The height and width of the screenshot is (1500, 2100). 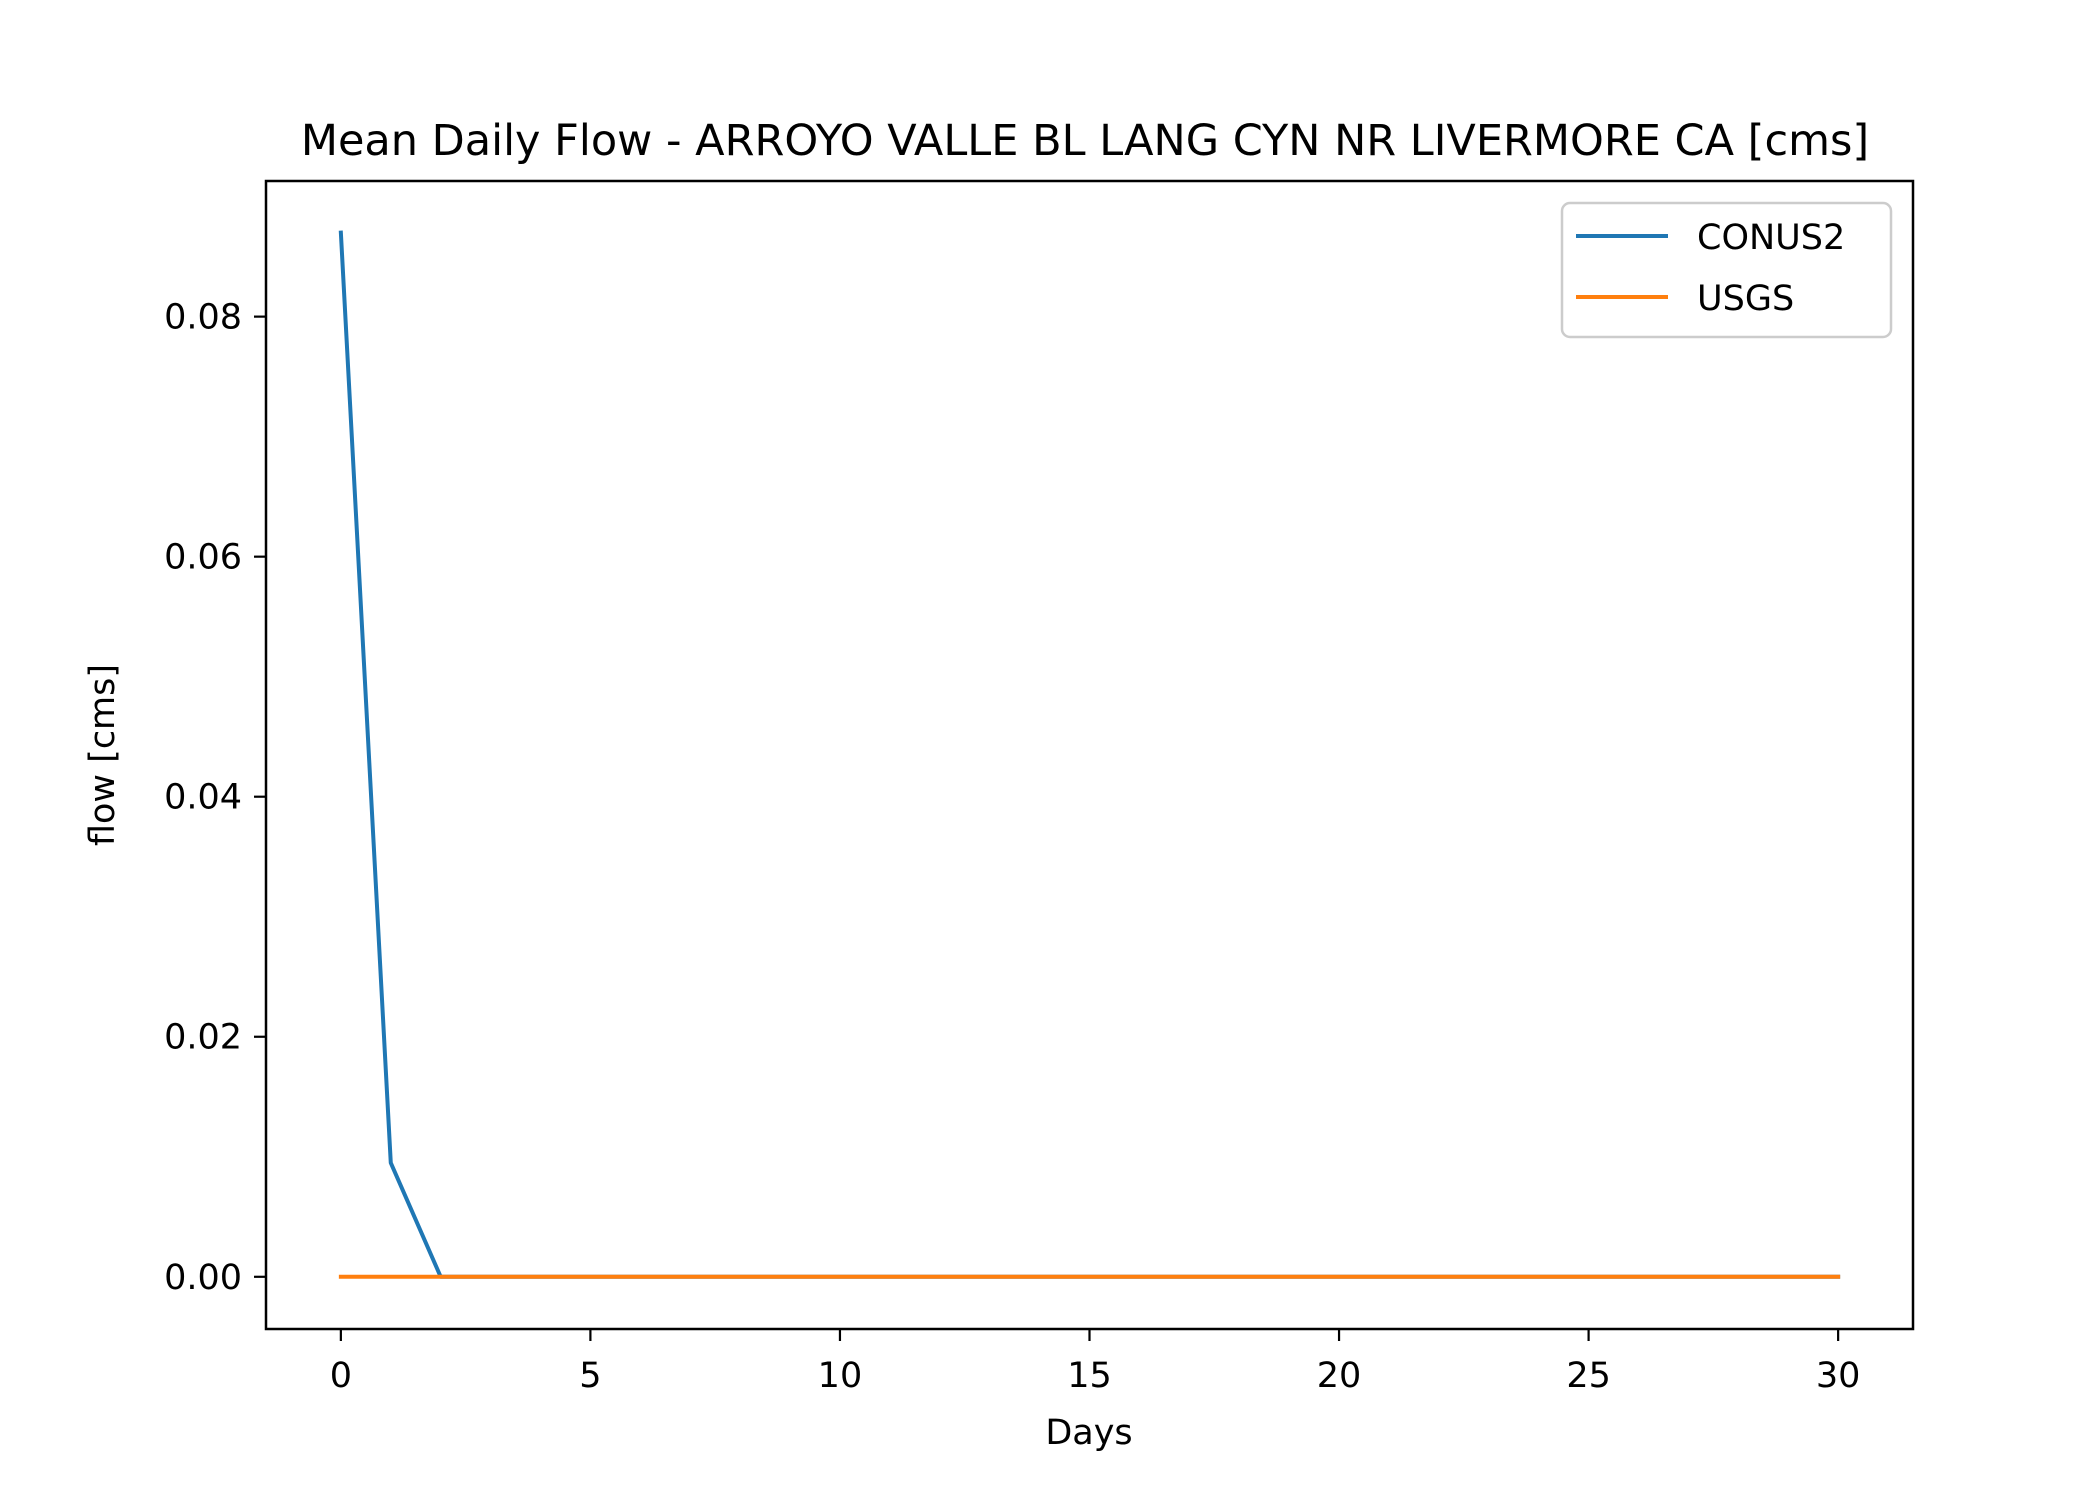 I want to click on x-tick-label: 30, so click(x=1838, y=1376).